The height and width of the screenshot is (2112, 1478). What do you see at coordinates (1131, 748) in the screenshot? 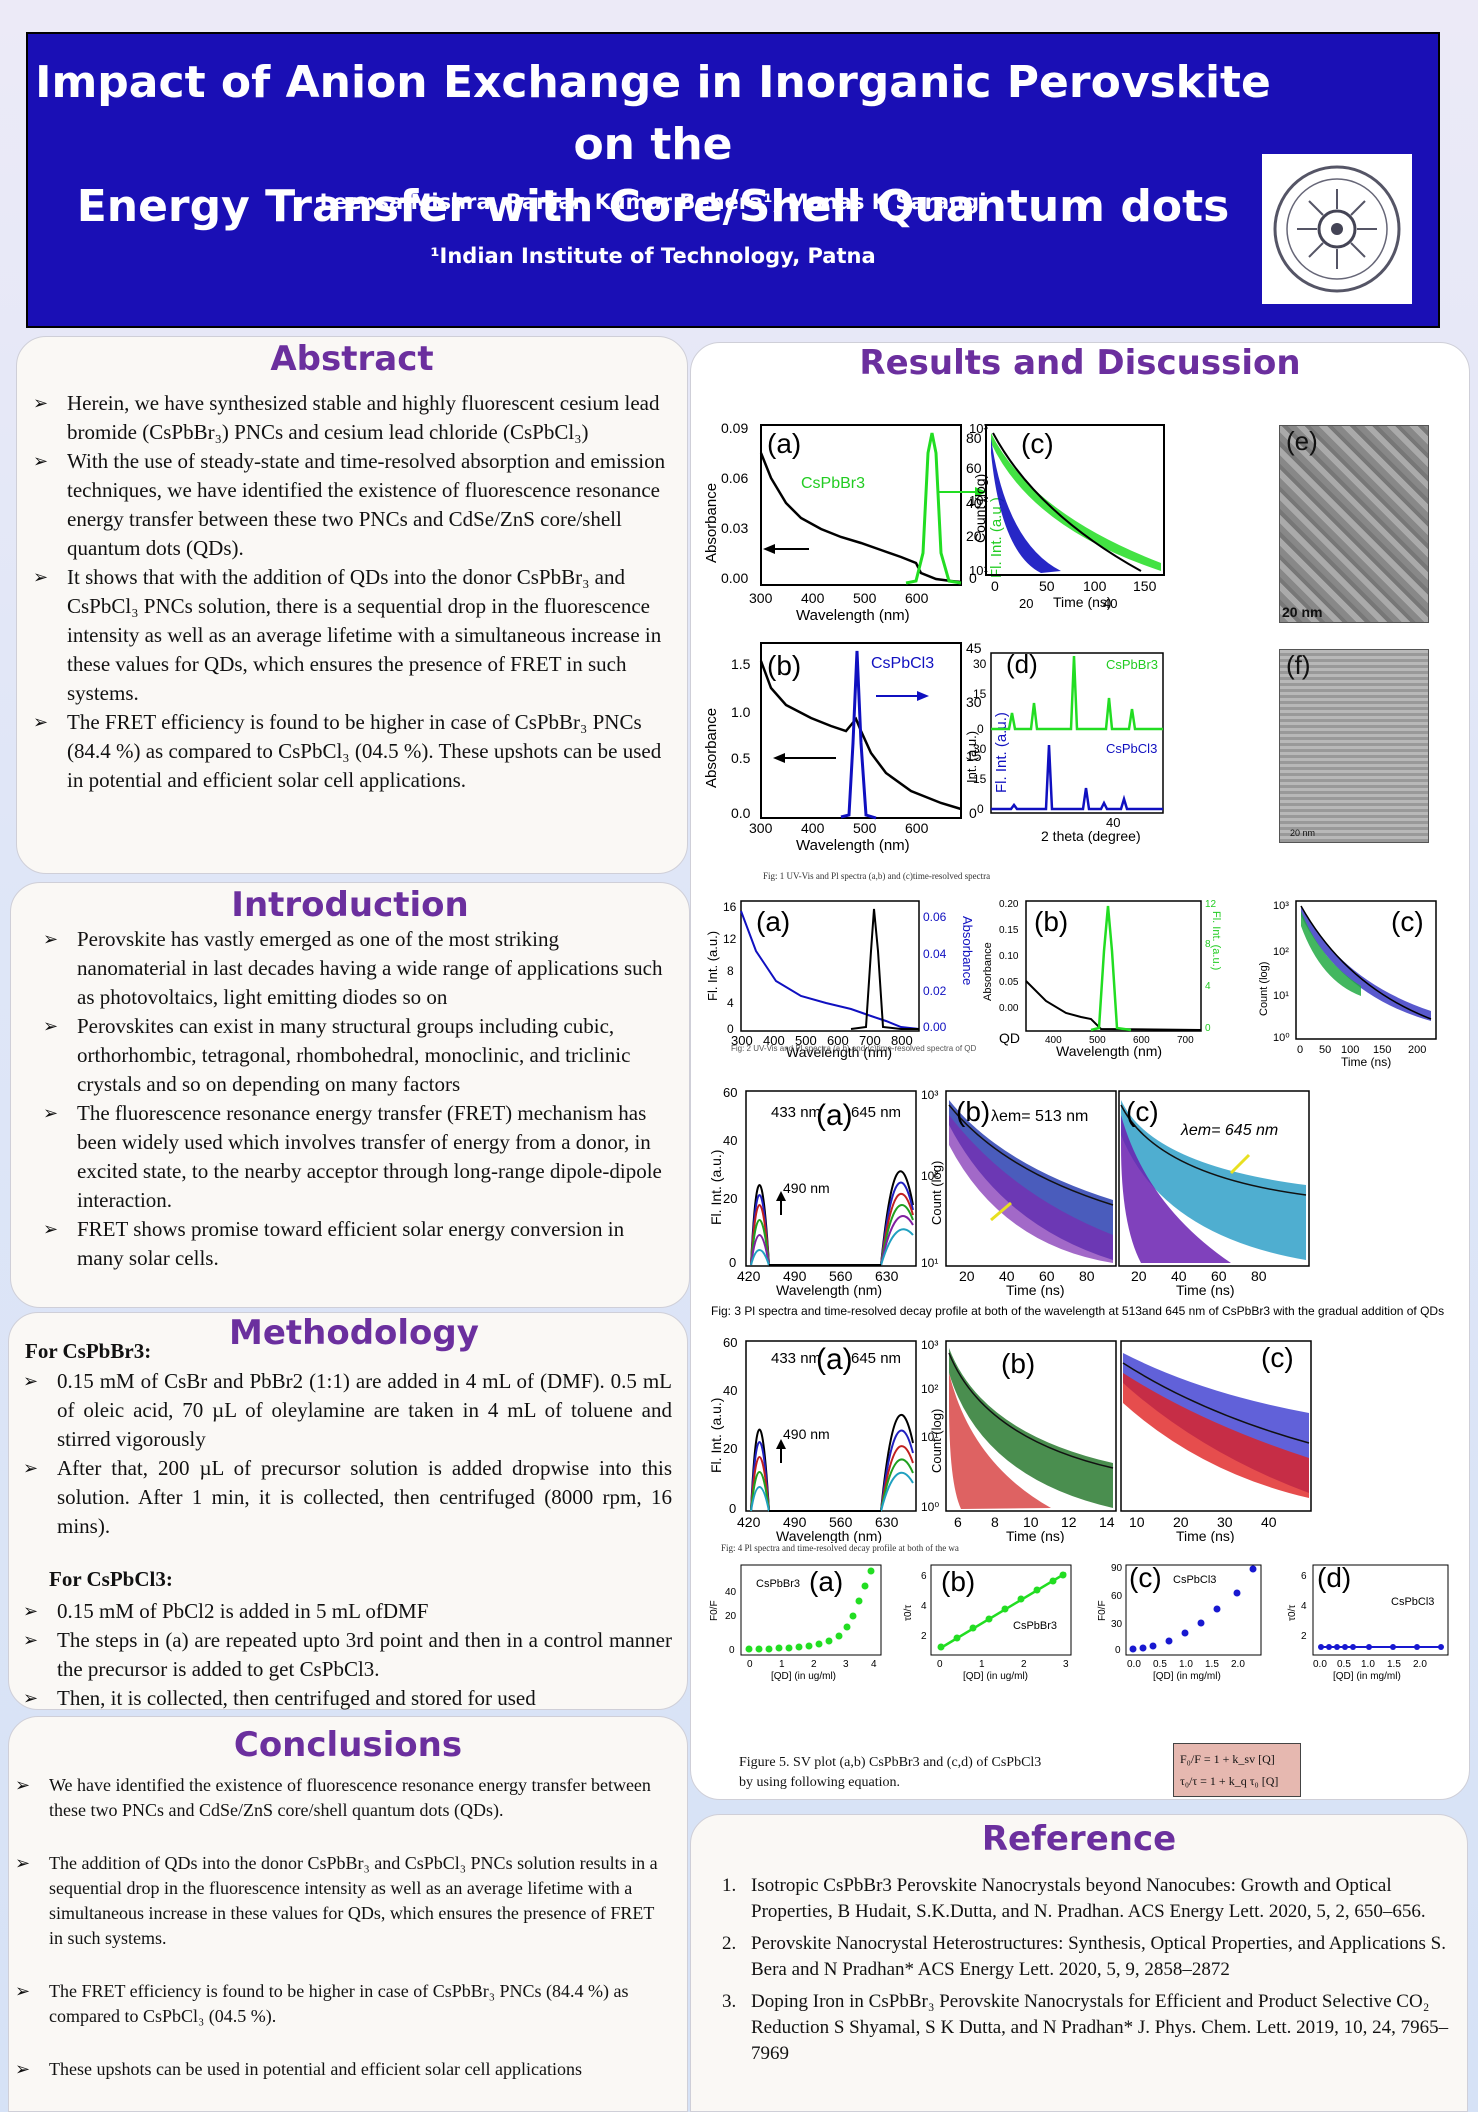
I see `series-label: CsPbCl3` at bounding box center [1131, 748].